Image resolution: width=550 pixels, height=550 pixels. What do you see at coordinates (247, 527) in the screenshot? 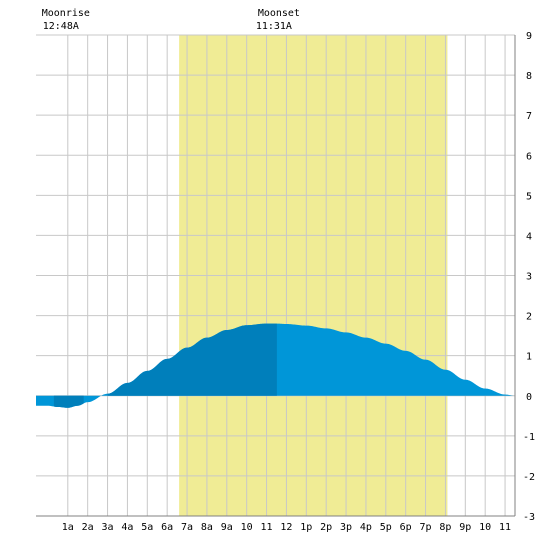
I see `x-tick-label-10: 10` at bounding box center [247, 527].